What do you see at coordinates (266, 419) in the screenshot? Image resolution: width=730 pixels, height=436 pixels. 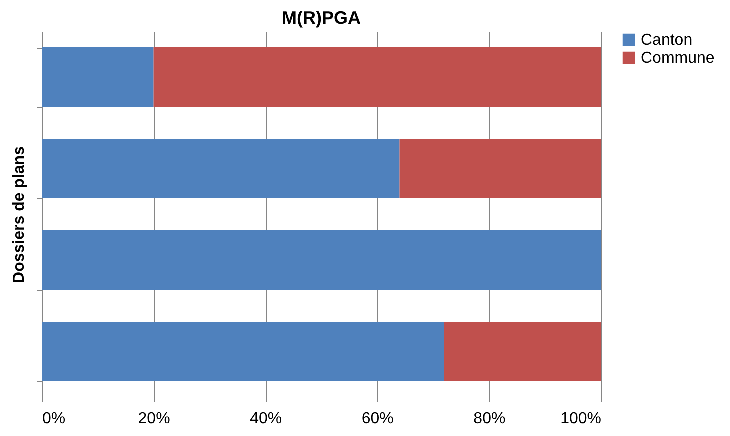 I see `x-tick-label: 40%` at bounding box center [266, 419].